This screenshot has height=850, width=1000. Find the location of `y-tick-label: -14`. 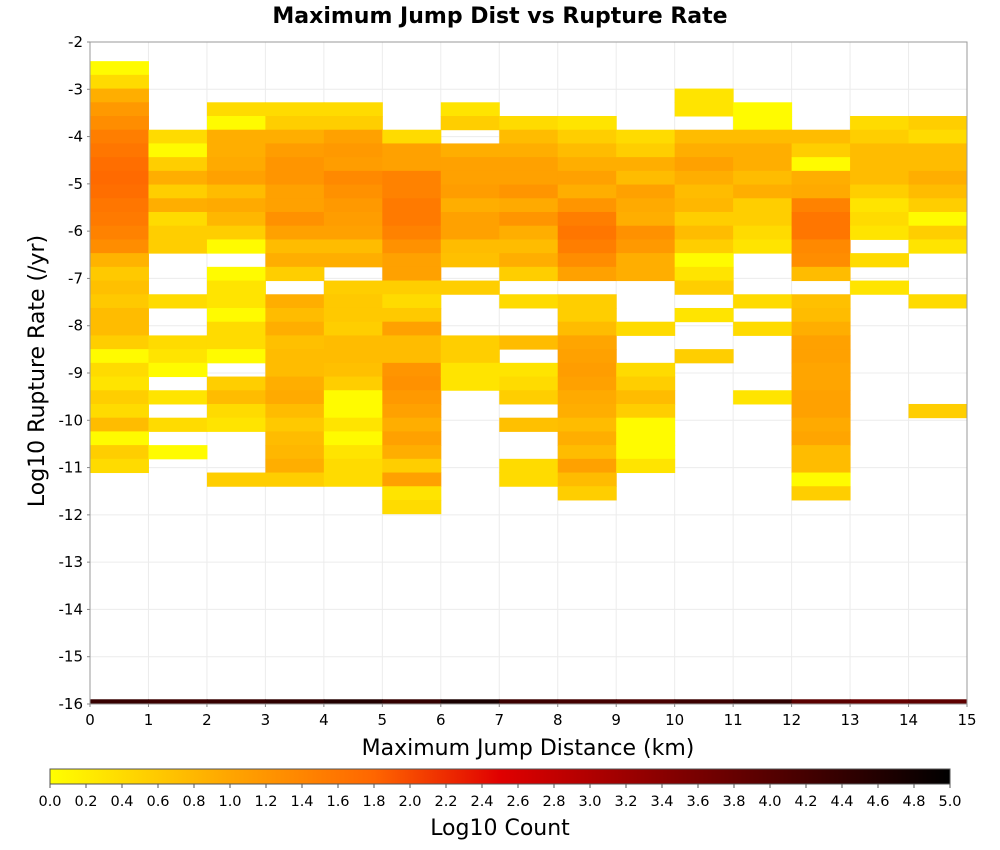

y-tick-label: -14 is located at coordinates (71, 609).